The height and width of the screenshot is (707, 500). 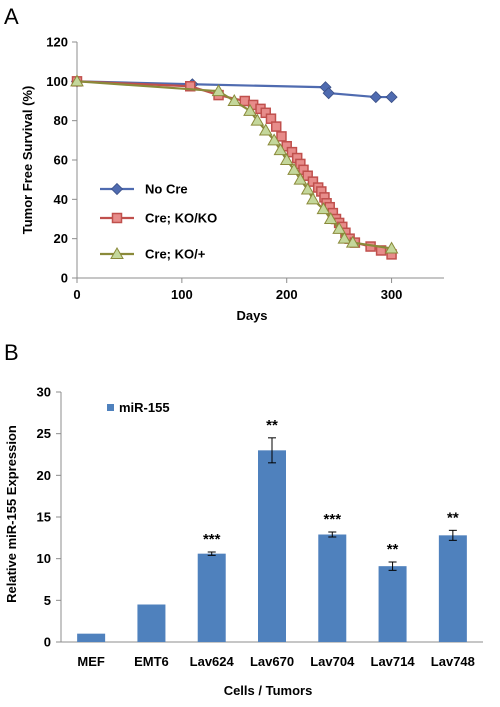 I want to click on bar-lav704: *** Lav704, so click(x=332, y=590).